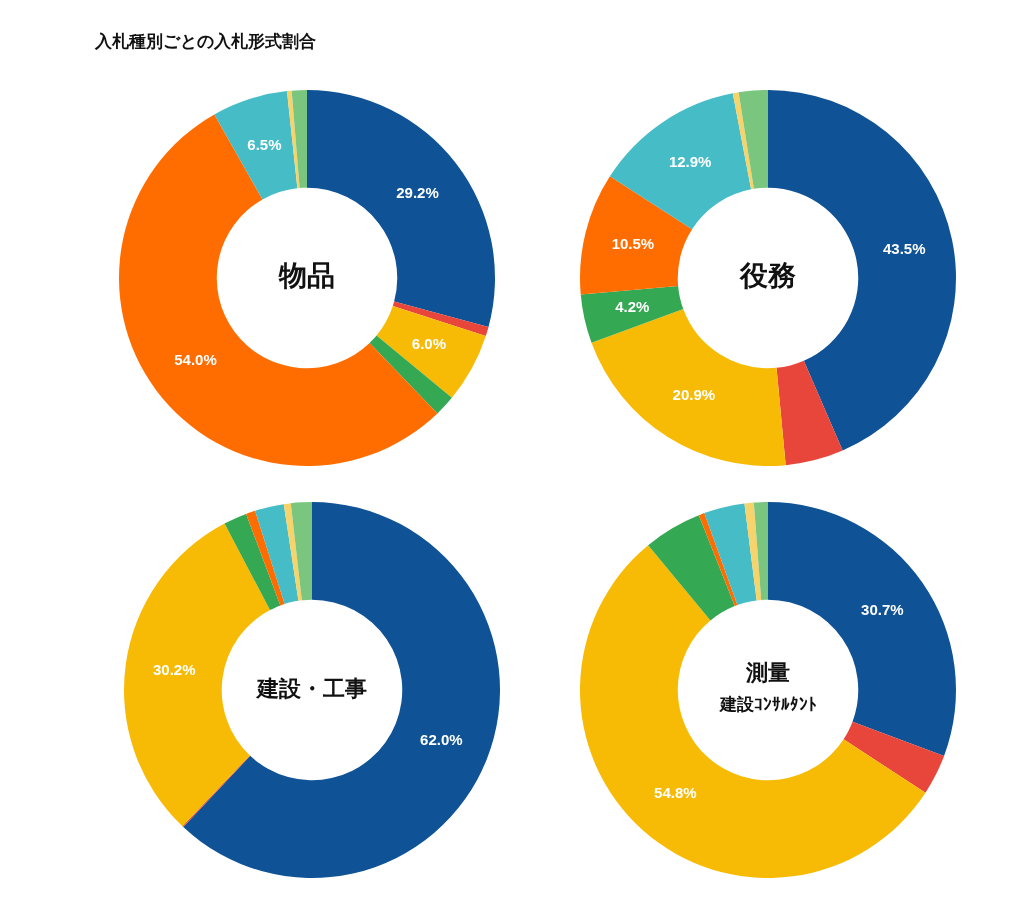 Image resolution: width=1032 pixels, height=917 pixels. Describe the element at coordinates (417, 192) in the screenshot. I see `data-label: 29.2%` at that location.